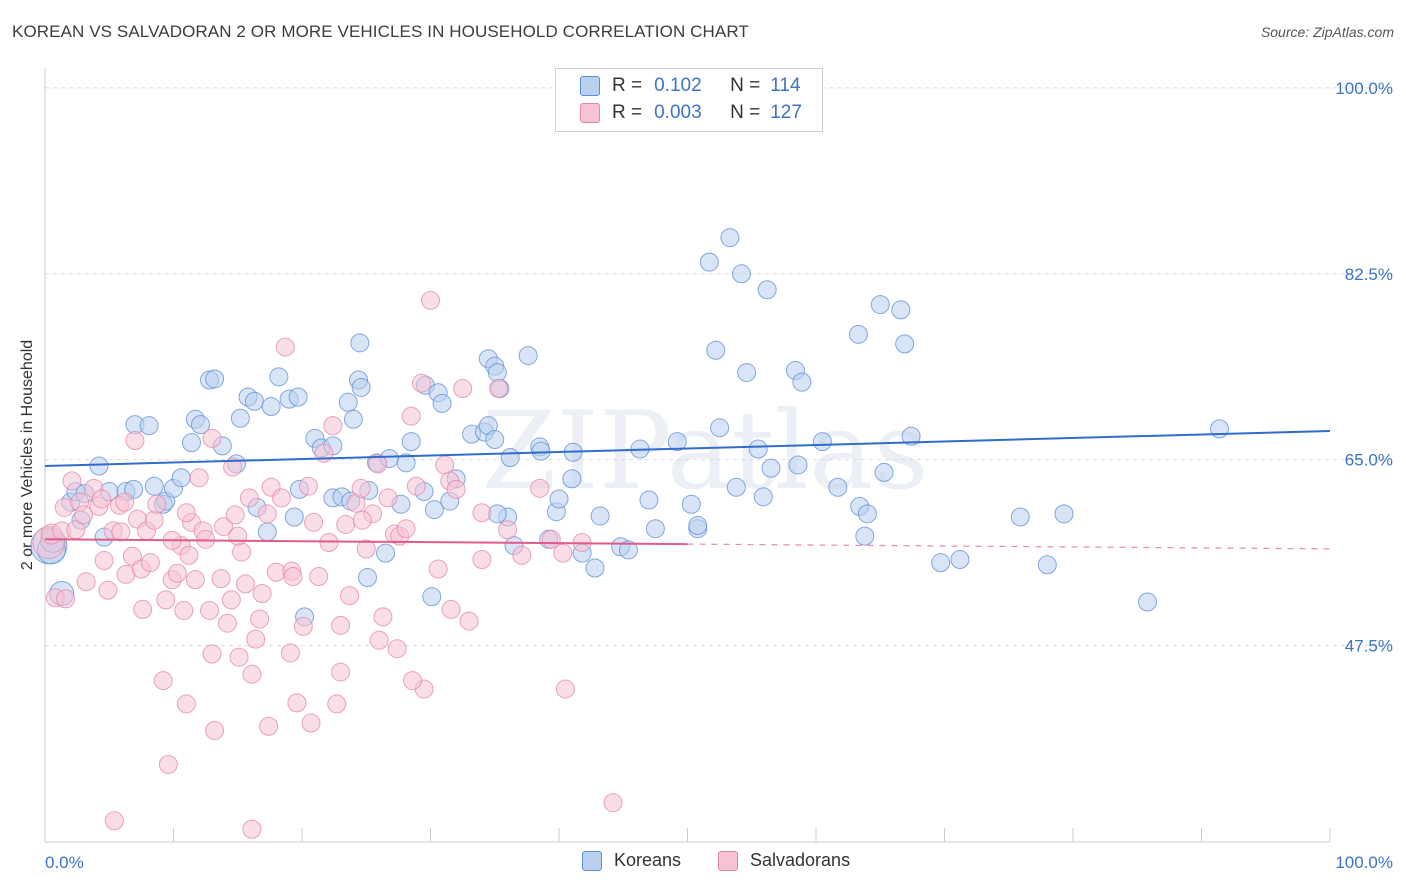 The width and height of the screenshot is (1406, 892). Describe the element at coordinates (648, 860) in the screenshot. I see `legend-label-koreans: Koreans` at that location.